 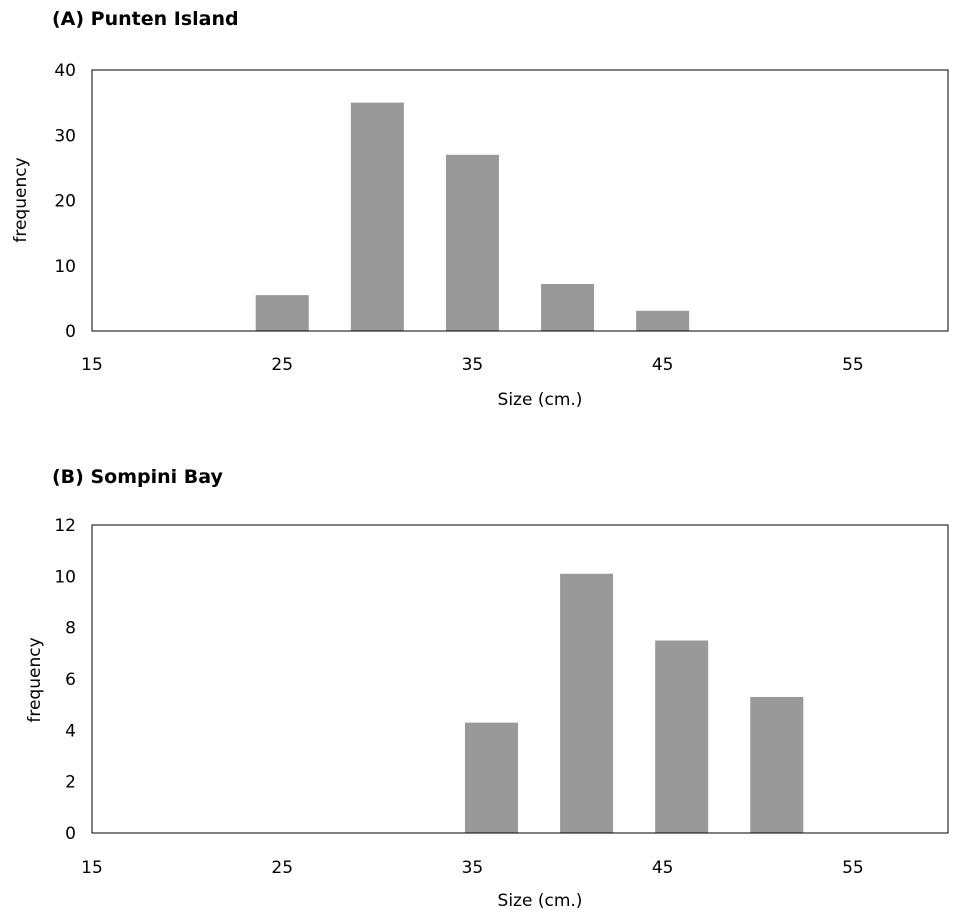 What do you see at coordinates (70, 680) in the screenshot?
I see `chart-b-y-tick-3: 6` at bounding box center [70, 680].